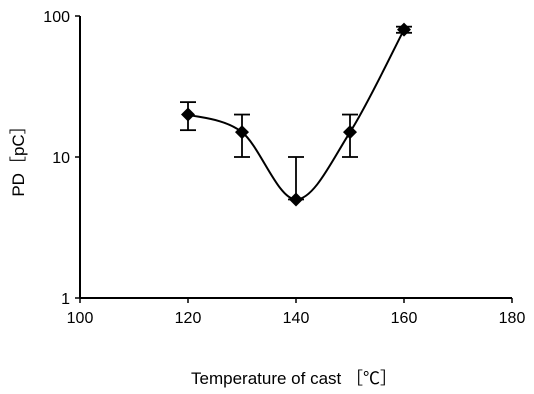  Describe the element at coordinates (296, 318) in the screenshot. I see `x-tick-label: 140` at that location.